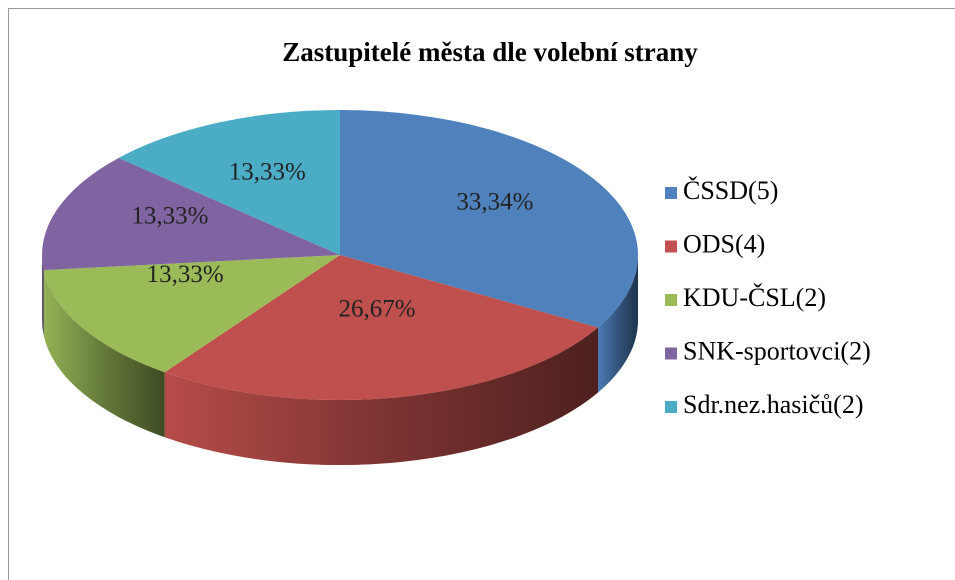 The height and width of the screenshot is (580, 955). Describe the element at coordinates (777, 350) in the screenshot. I see `legend-label: SNK-sportovci(2)` at that location.